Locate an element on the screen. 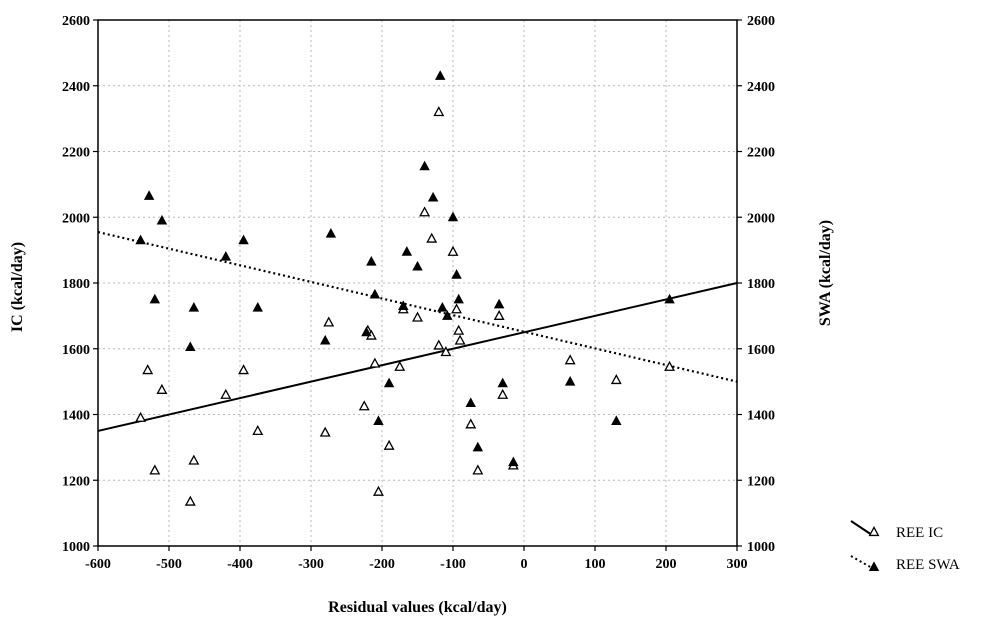 The height and width of the screenshot is (621, 982). x-tick-label: -300 is located at coordinates (311, 564).